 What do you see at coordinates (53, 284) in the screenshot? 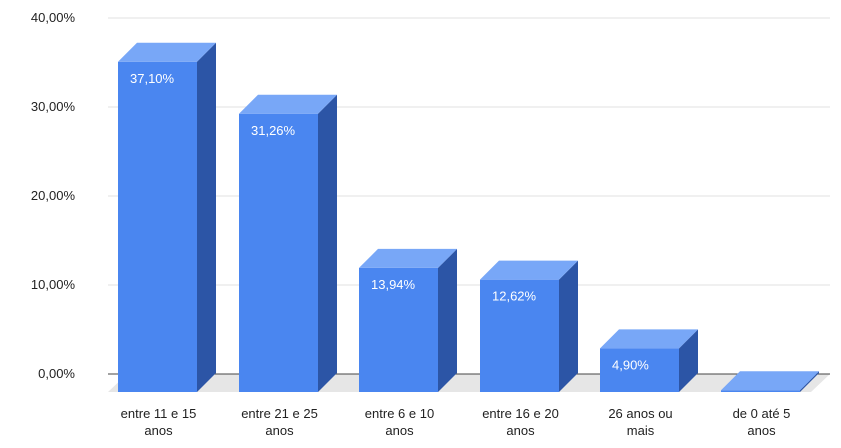
I see `y-tick-label: 10,00%` at bounding box center [53, 284].